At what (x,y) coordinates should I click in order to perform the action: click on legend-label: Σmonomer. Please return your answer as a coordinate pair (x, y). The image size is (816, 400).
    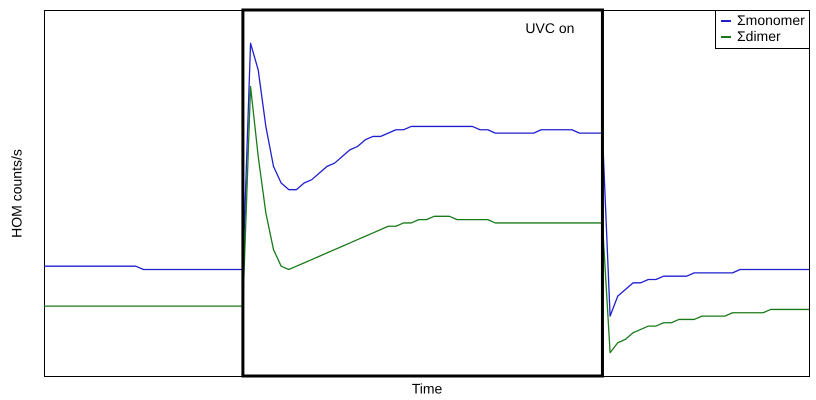
    Looking at the image, I should click on (771, 20).